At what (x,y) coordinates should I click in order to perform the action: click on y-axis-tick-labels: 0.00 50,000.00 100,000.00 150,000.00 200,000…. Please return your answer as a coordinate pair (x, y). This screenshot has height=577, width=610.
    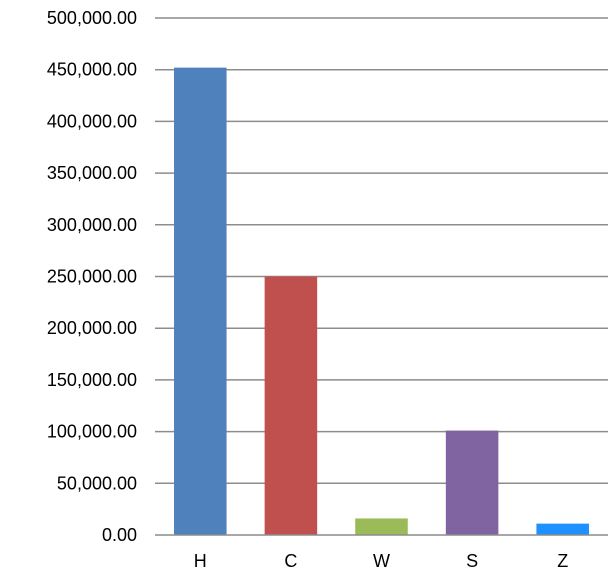
    Looking at the image, I should click on (92, 276).